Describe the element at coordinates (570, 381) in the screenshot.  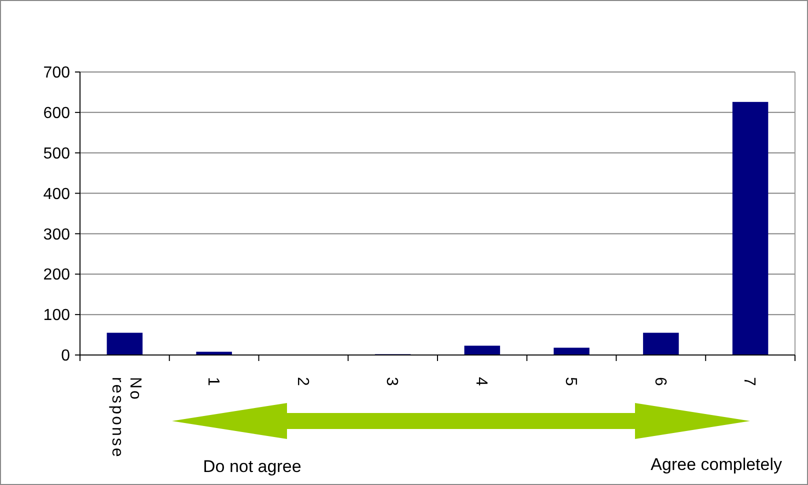
I see `x-tick-label: 5` at that location.